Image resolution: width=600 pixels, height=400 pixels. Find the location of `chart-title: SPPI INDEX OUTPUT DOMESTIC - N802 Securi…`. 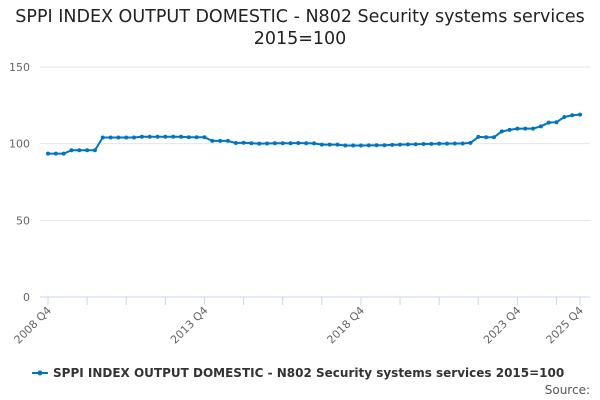

chart-title: SPPI INDEX OUTPUT DOMESTIC - N802 Securi… is located at coordinates (300, 28).